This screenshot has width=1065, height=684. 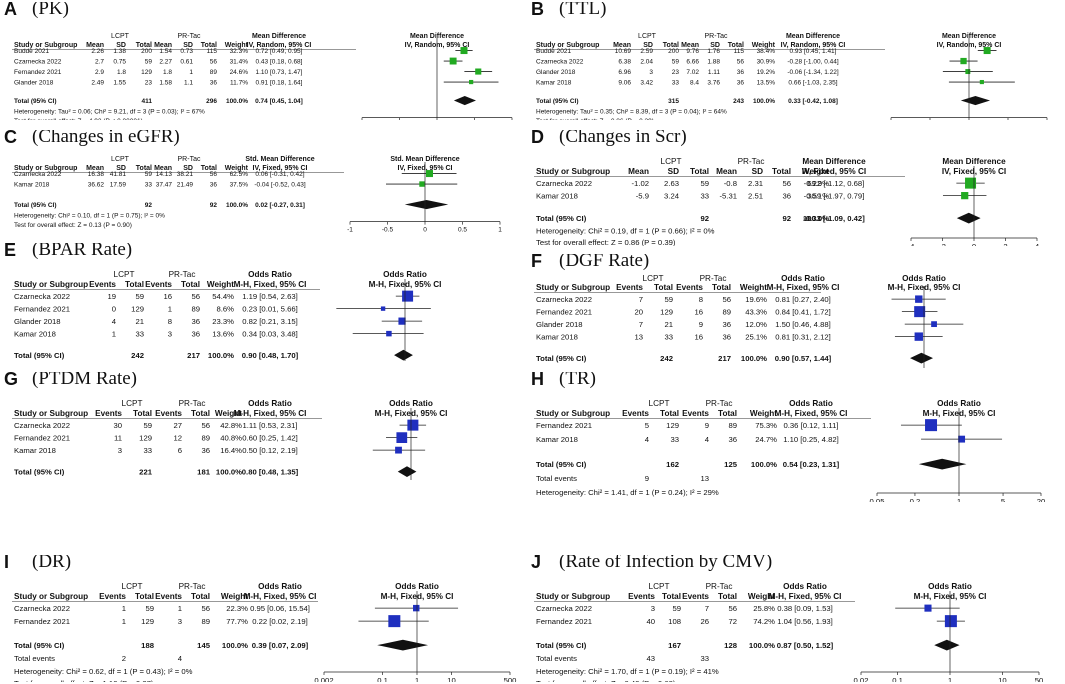 I want to click on study-estimate-text: -0.28 [-1.00, 0.44], so click(x=813, y=62).